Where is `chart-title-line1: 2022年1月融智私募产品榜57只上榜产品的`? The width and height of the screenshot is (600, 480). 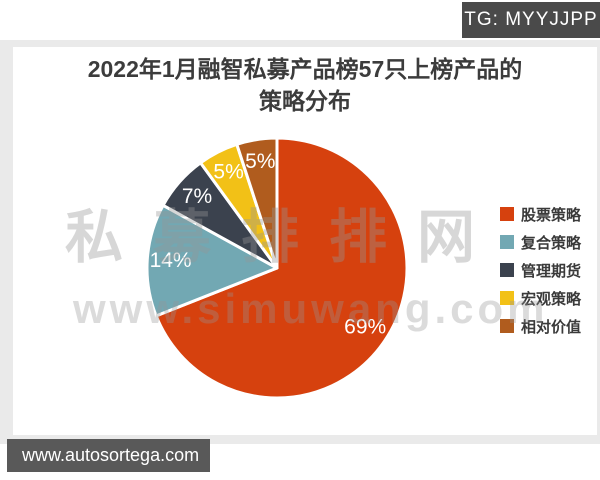 chart-title-line1: 2022年1月融智私募产品榜57只上榜产品的 is located at coordinates (305, 69).